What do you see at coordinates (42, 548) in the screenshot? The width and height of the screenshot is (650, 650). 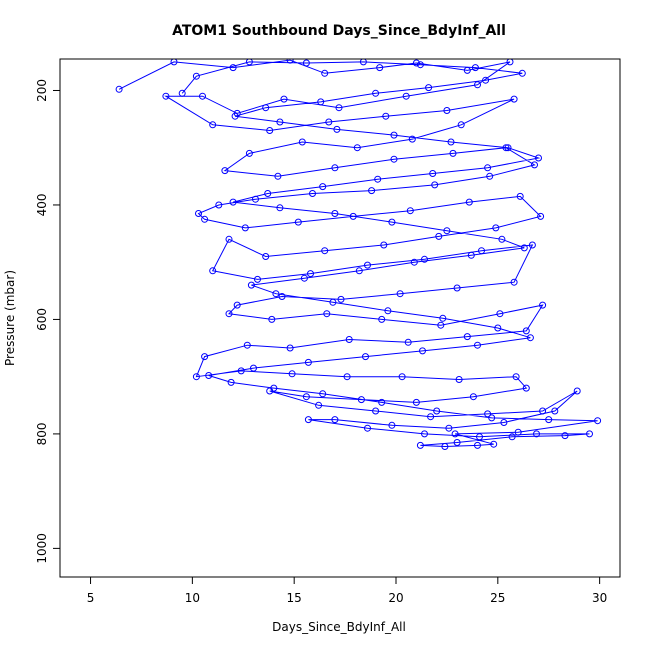 I see `y-tick-label: 1000` at bounding box center [42, 548].